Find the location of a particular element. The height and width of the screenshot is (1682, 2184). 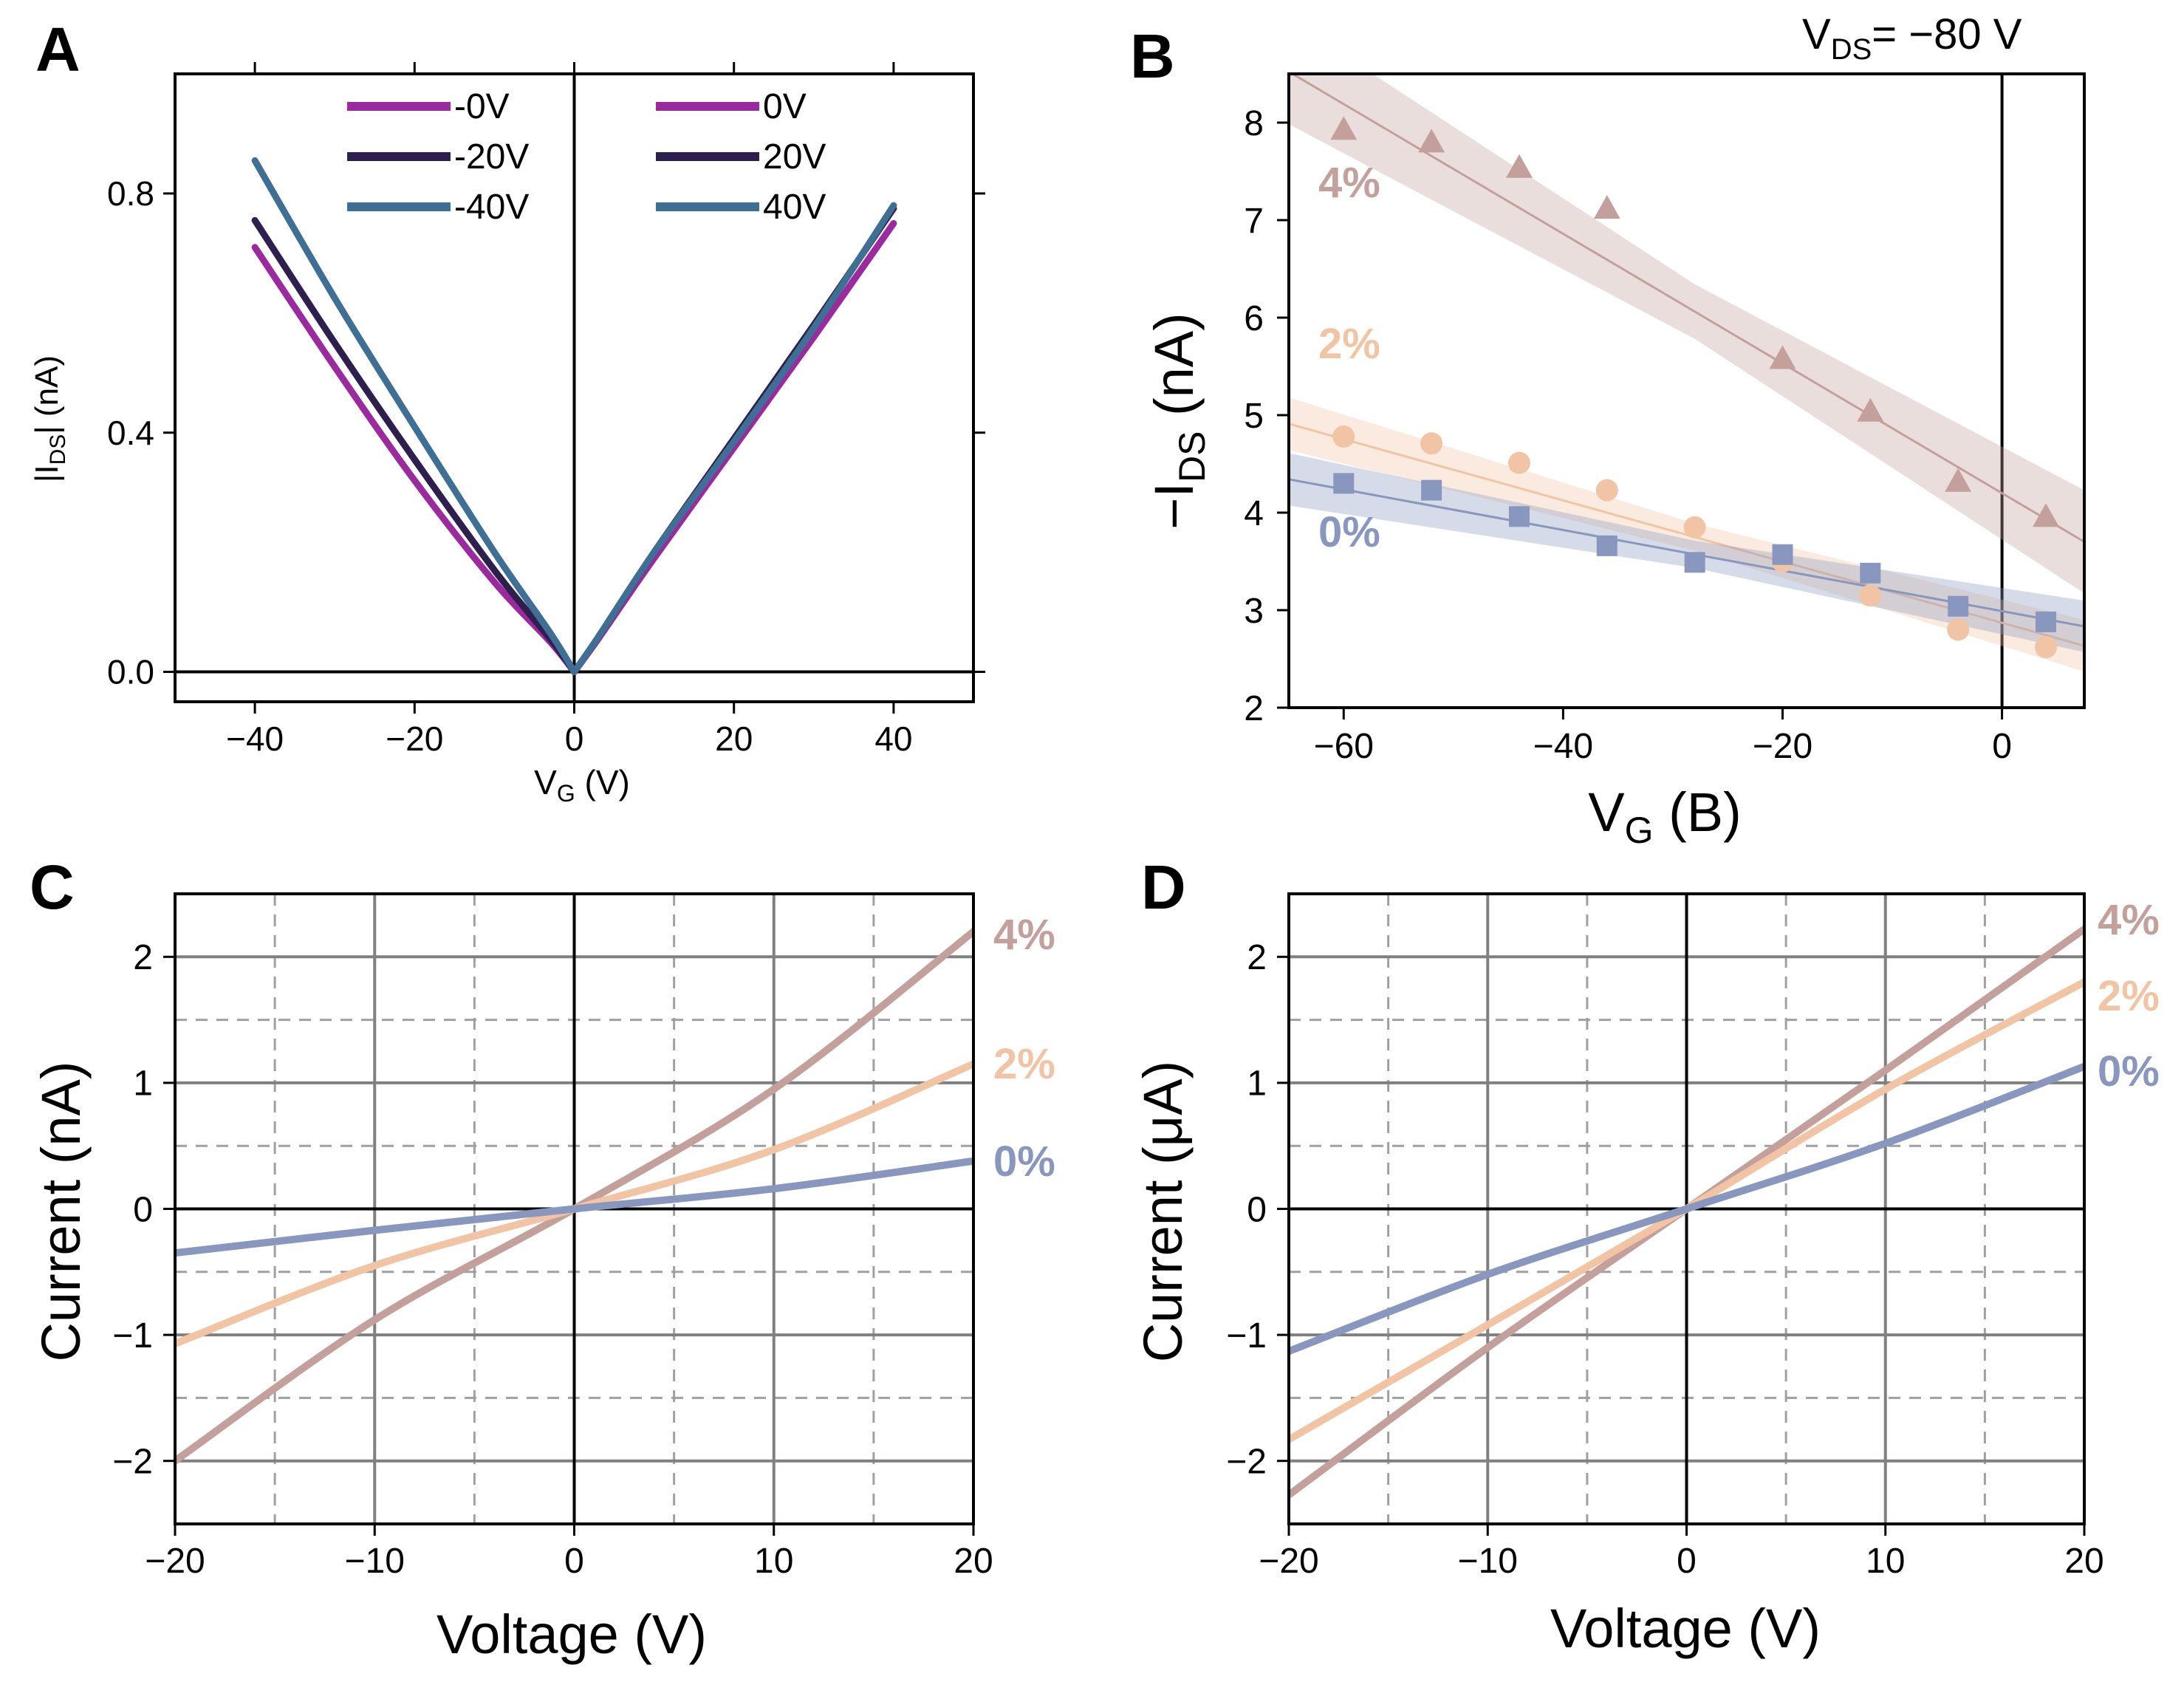

panel-b-label: B is located at coordinates (1152, 56).